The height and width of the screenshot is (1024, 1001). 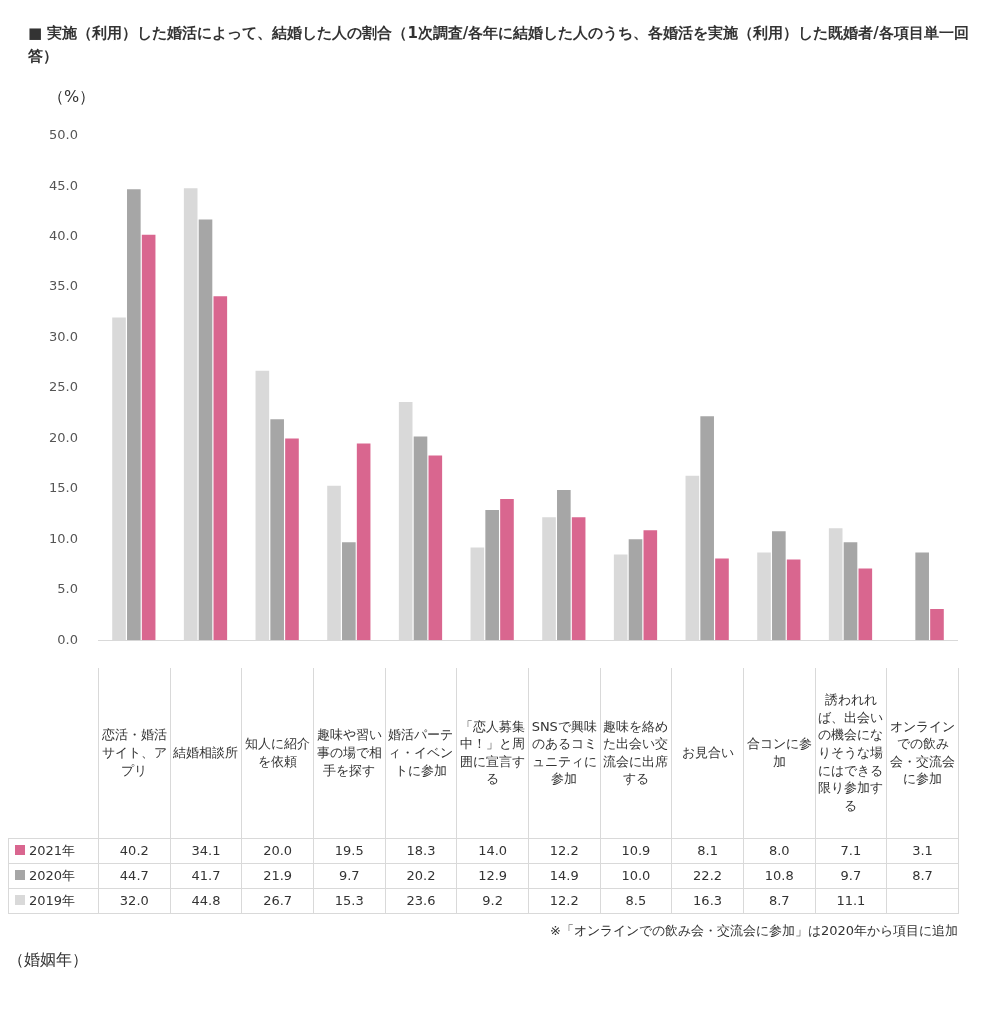 I want to click on legend-label: 2021年, so click(x=53, y=850).